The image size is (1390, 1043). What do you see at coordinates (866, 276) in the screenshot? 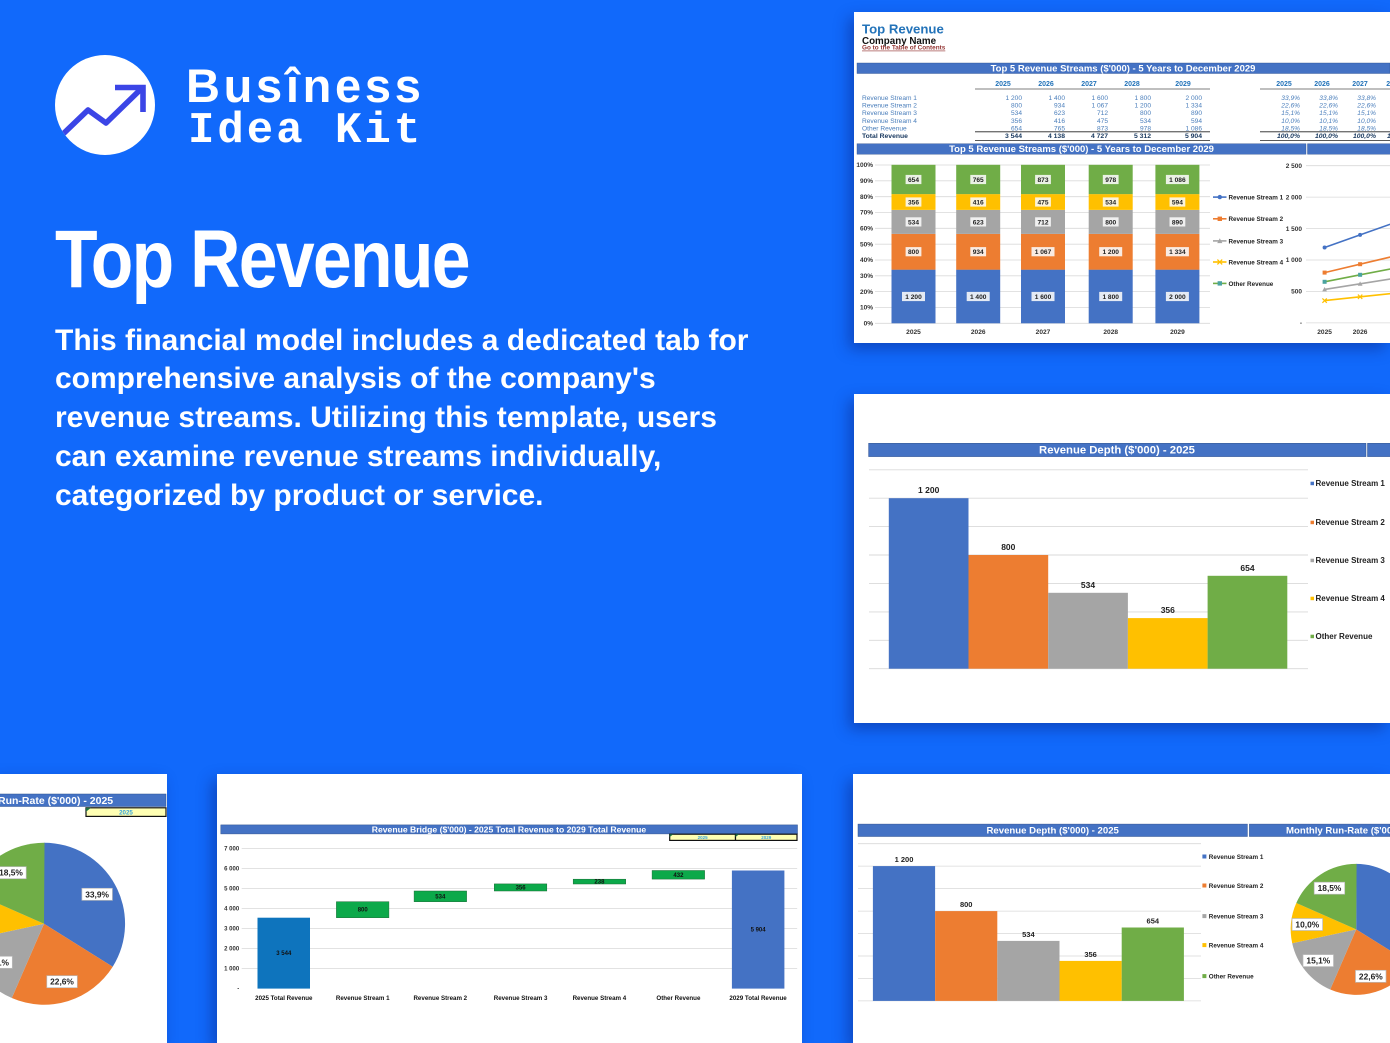
I see `svg-text: 30%` at bounding box center [866, 276].